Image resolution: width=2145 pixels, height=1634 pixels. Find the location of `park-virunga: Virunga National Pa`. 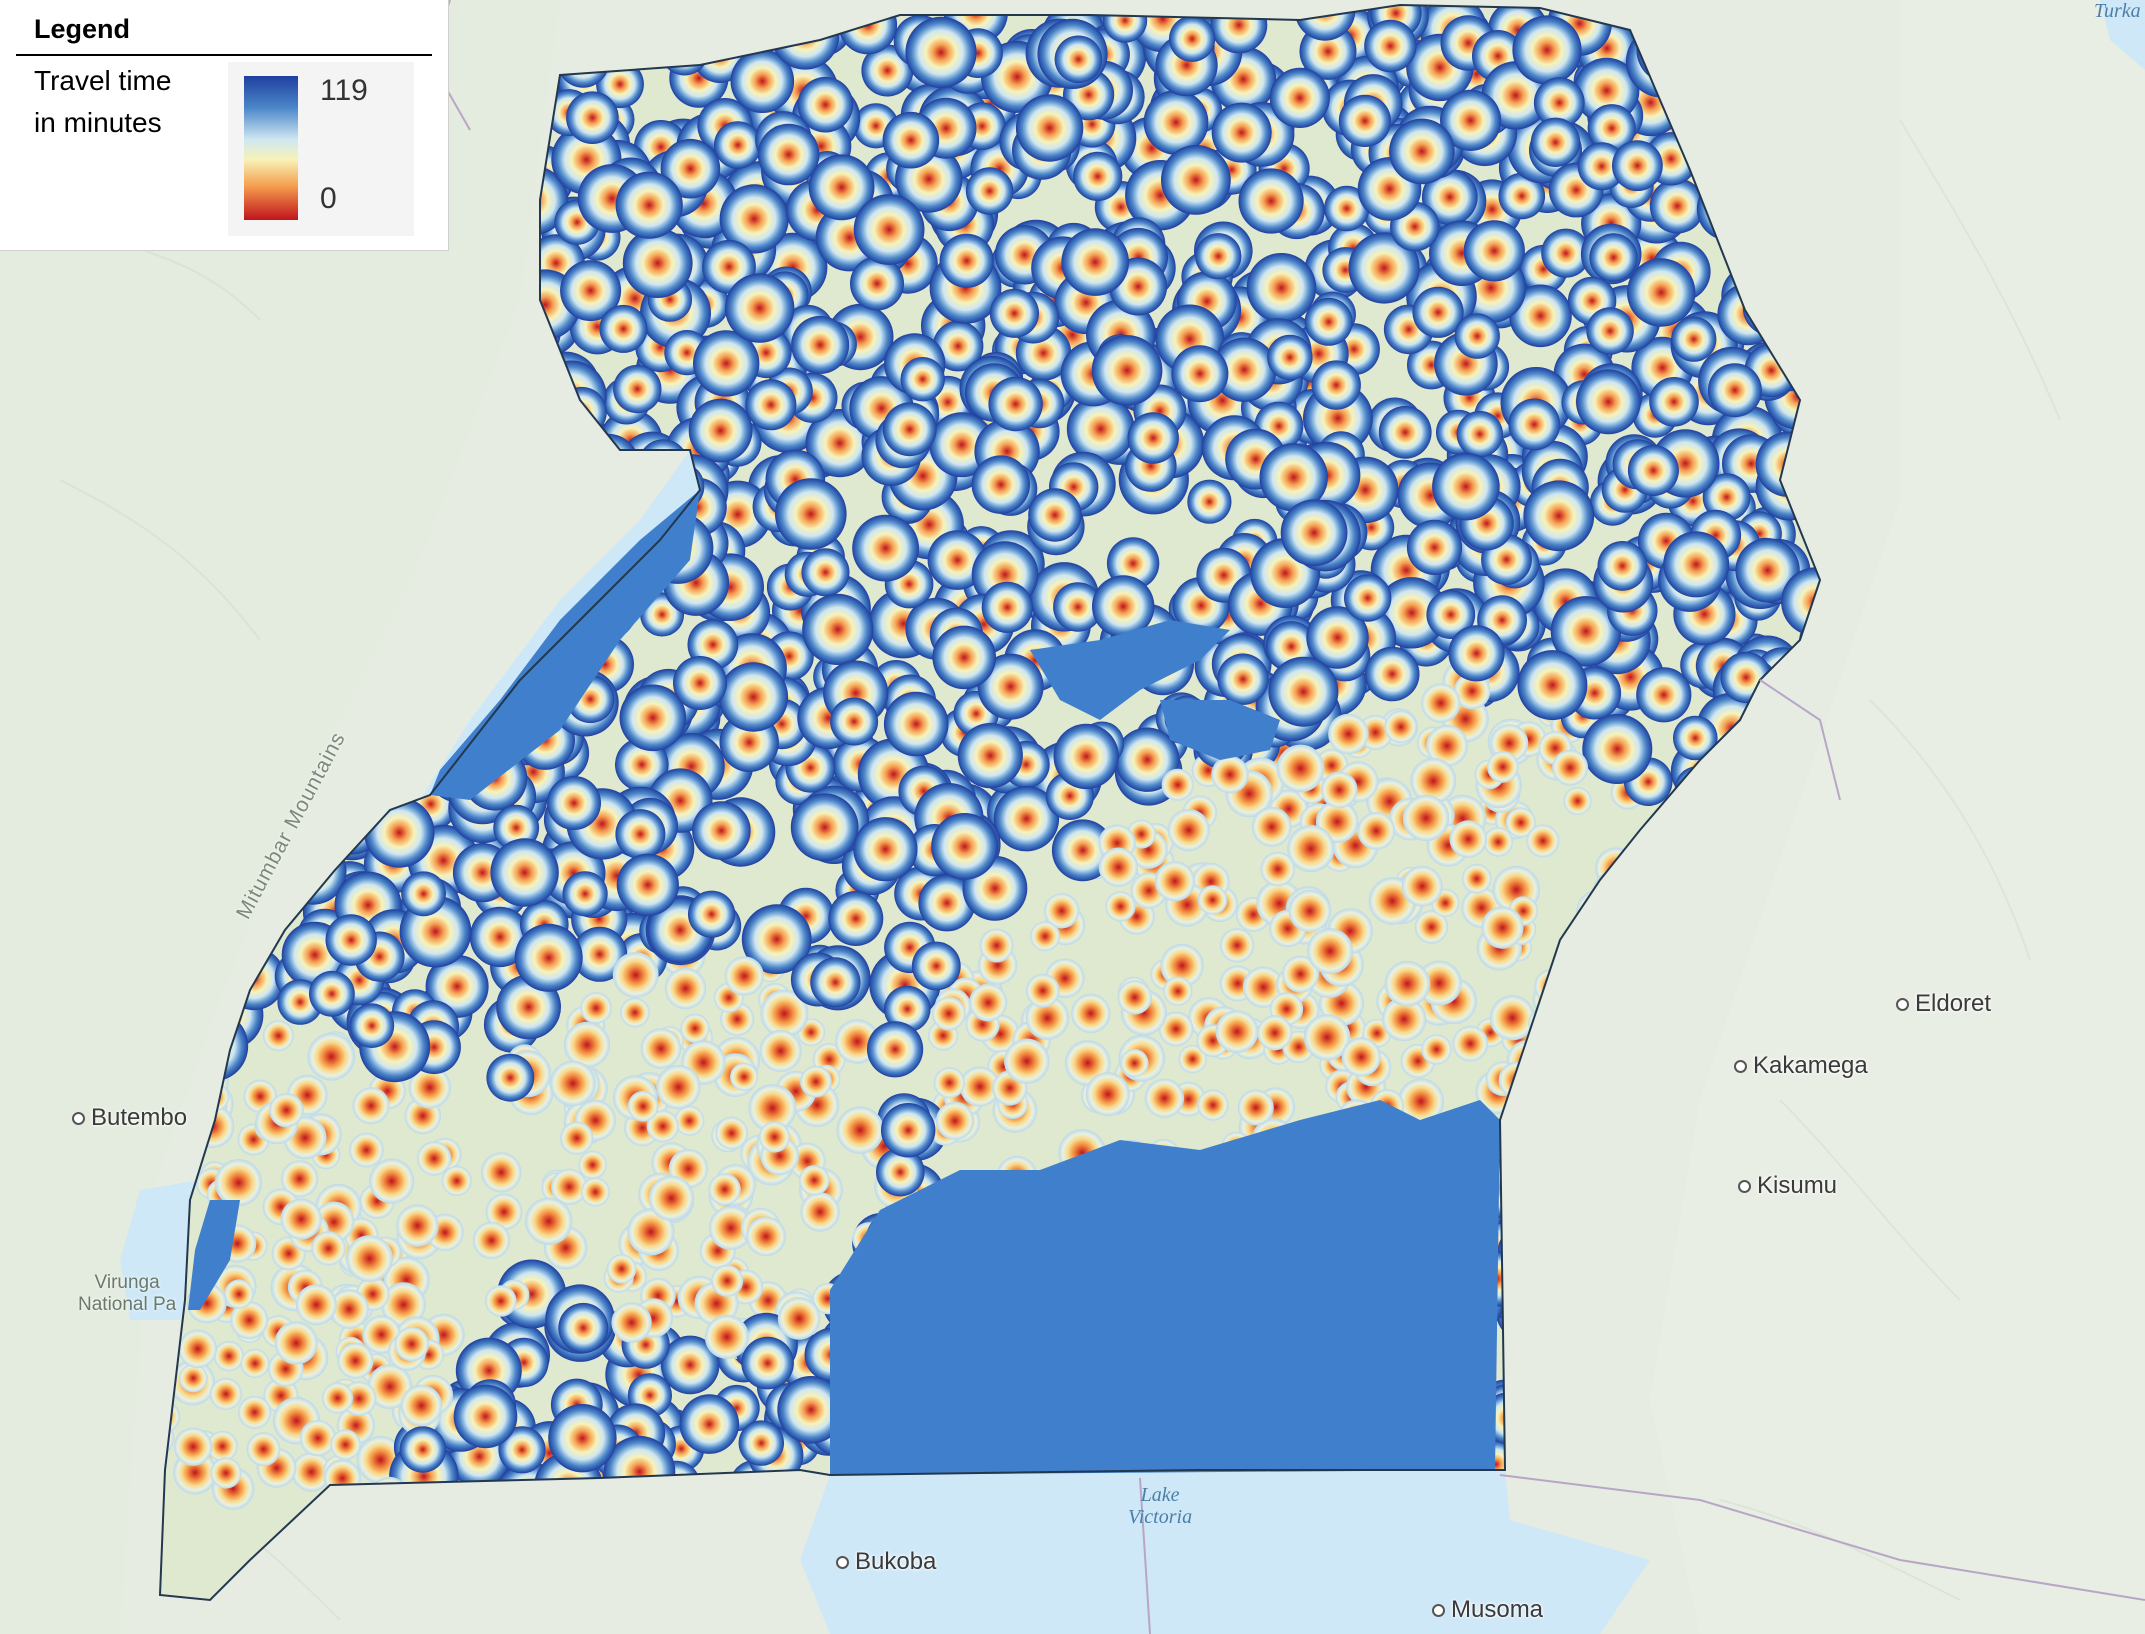

park-virunga: Virunga National Pa is located at coordinates (127, 1293).